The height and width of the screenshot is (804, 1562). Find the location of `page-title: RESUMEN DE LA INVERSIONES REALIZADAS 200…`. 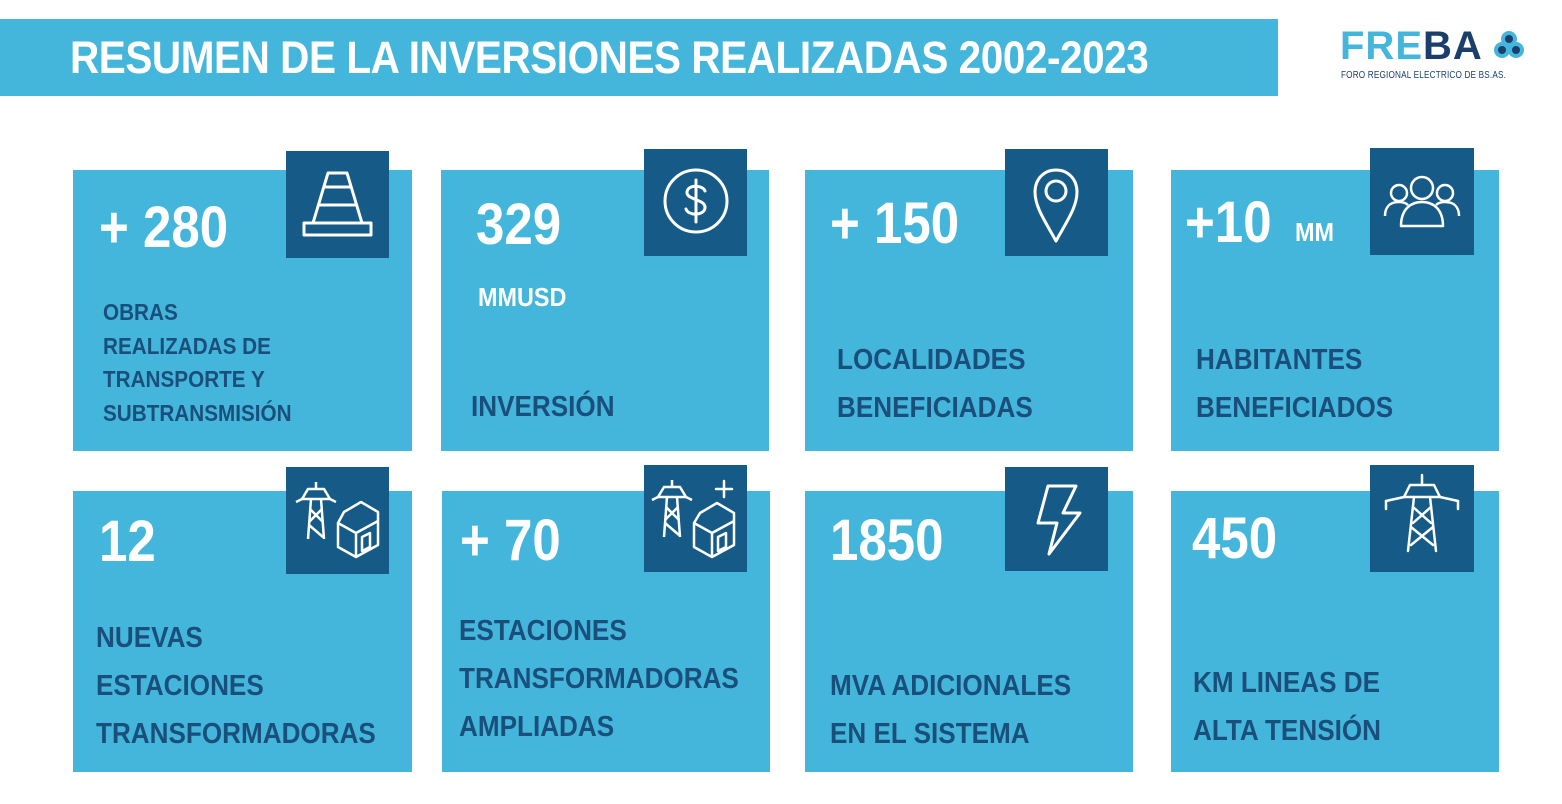

page-title: RESUMEN DE LA INVERSIONES REALIZADAS 200… is located at coordinates (609, 57).